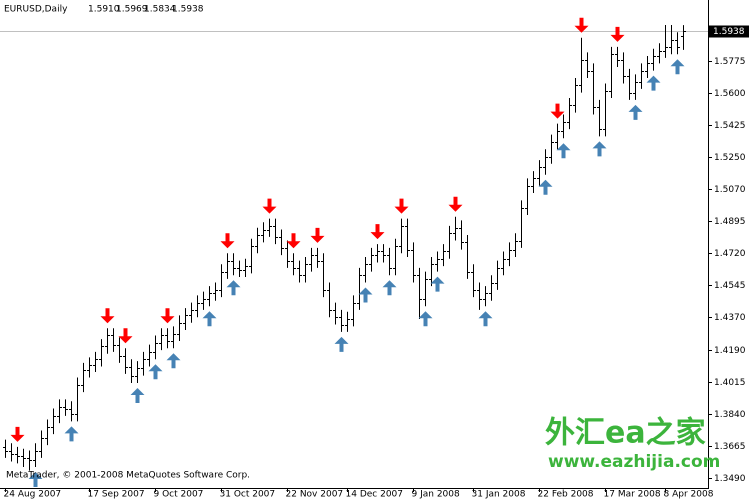 The height and width of the screenshot is (500, 750). What do you see at coordinates (436, 495) in the screenshot?
I see `x-tick-label: 9 Jan 2008` at bounding box center [436, 495].